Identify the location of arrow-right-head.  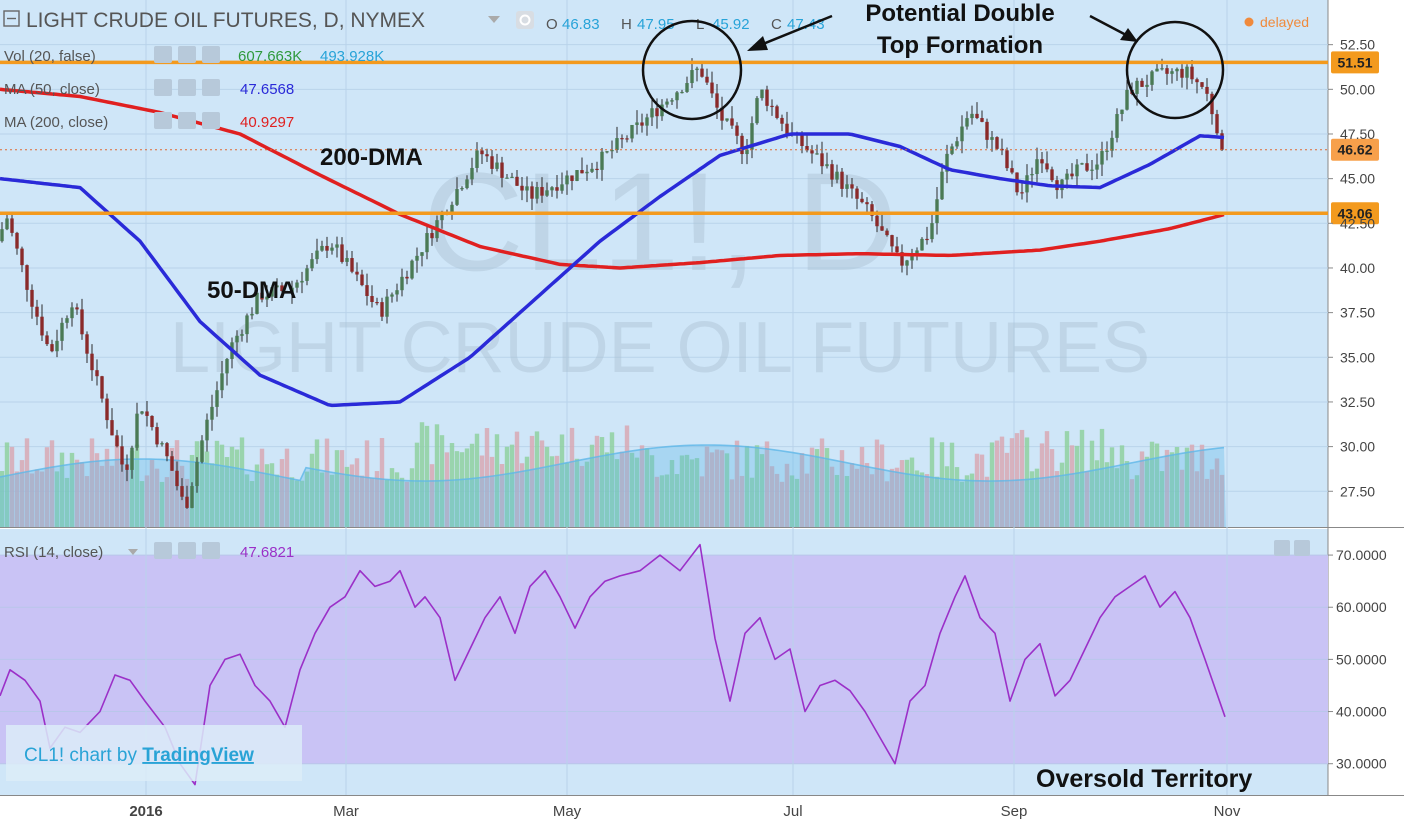
(1129, 35).